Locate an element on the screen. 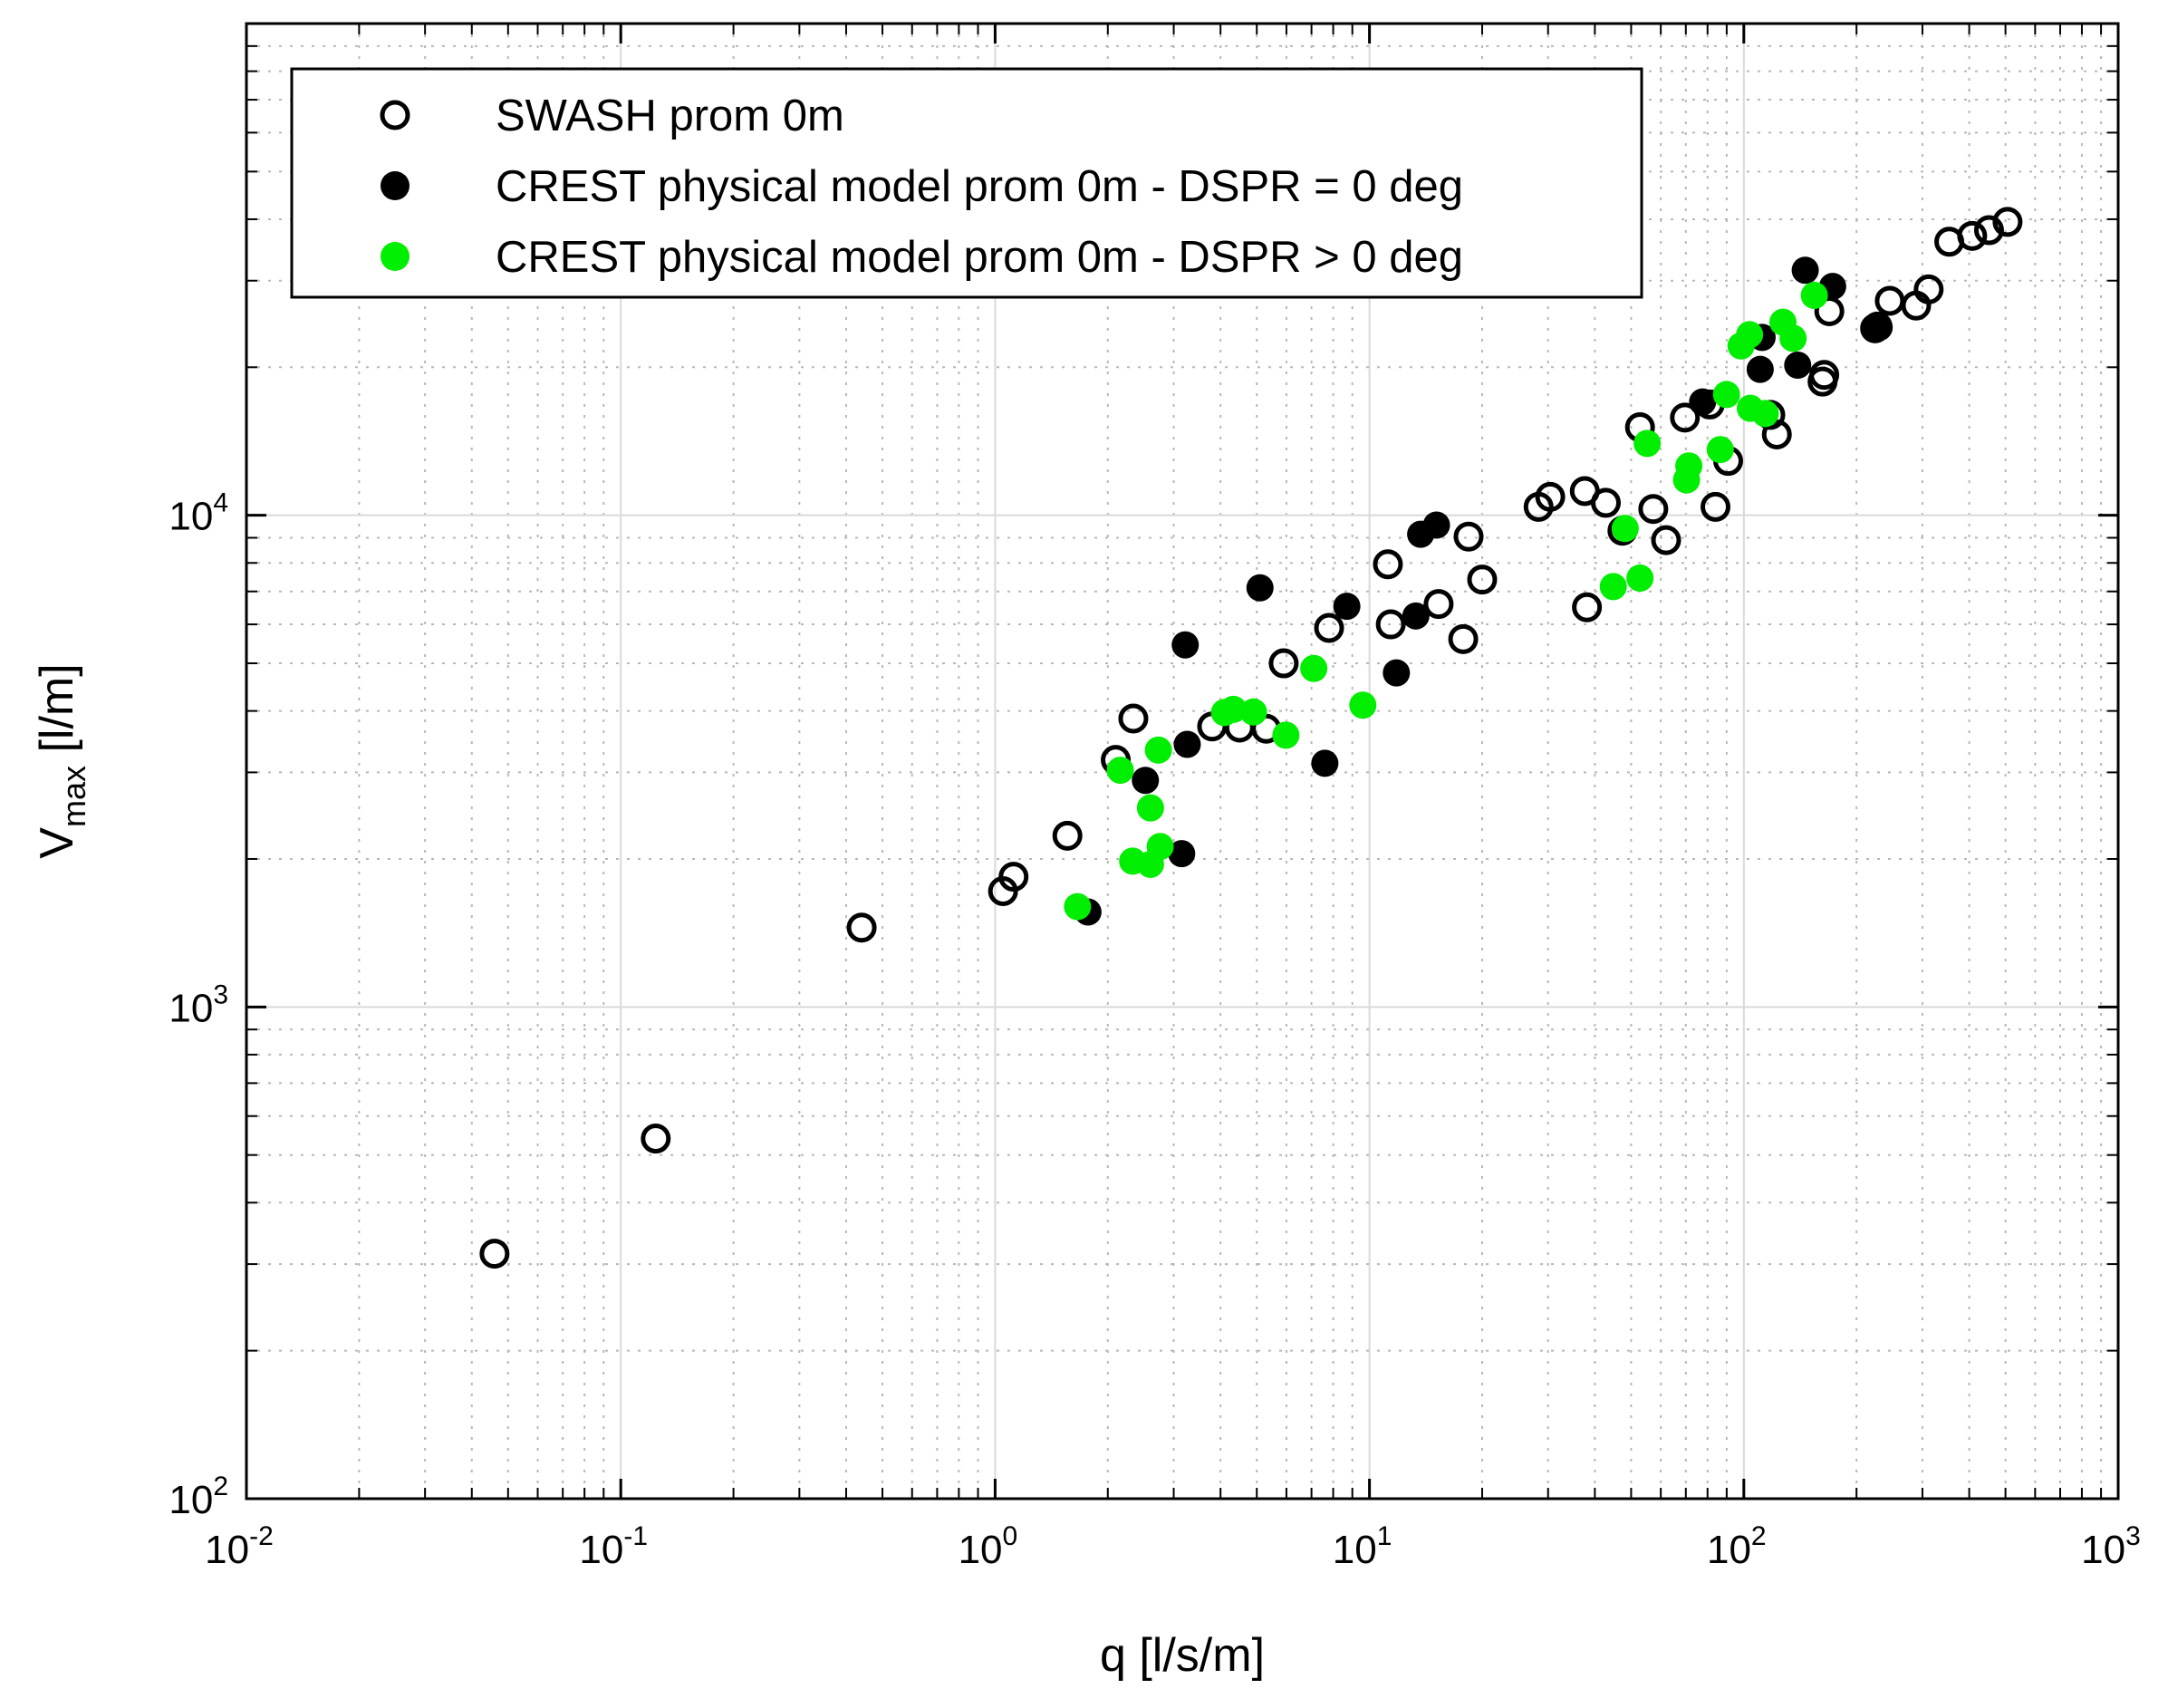 The height and width of the screenshot is (1708, 2168). y-tick-labels: 10² 10³ 10⁴ is located at coordinates (199, 1005).